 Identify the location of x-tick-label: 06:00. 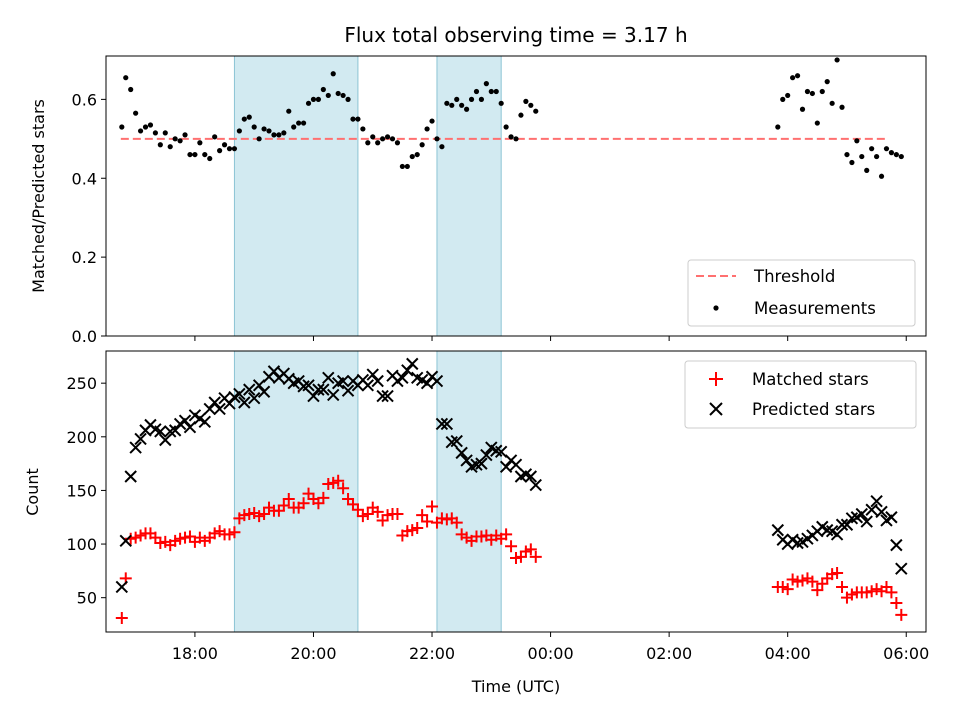
(906, 653).